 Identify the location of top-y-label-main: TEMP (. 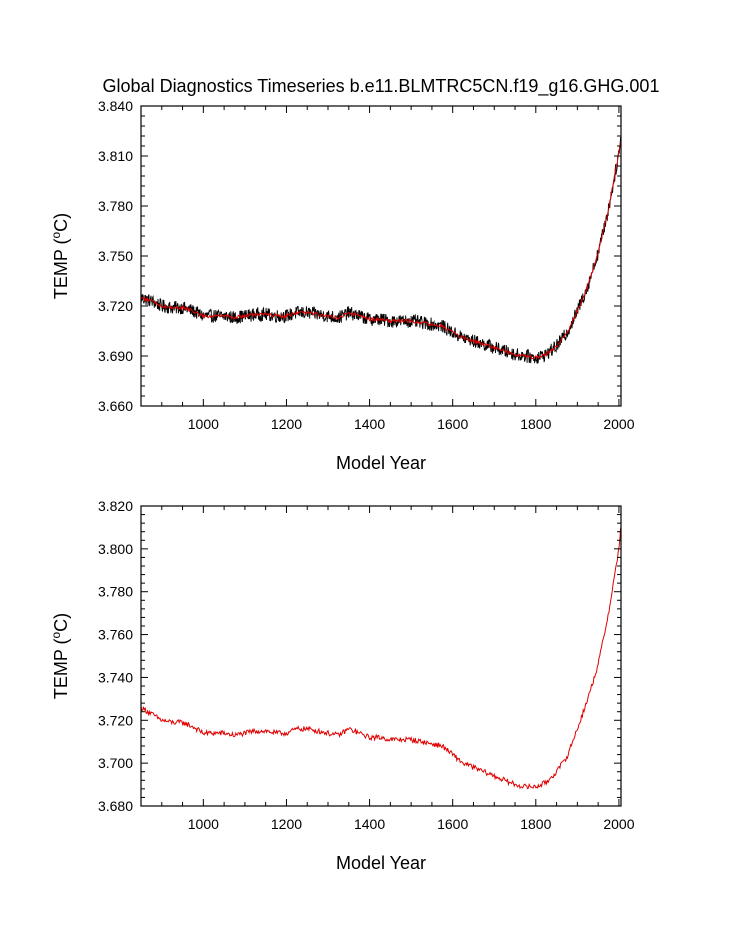
(61, 269).